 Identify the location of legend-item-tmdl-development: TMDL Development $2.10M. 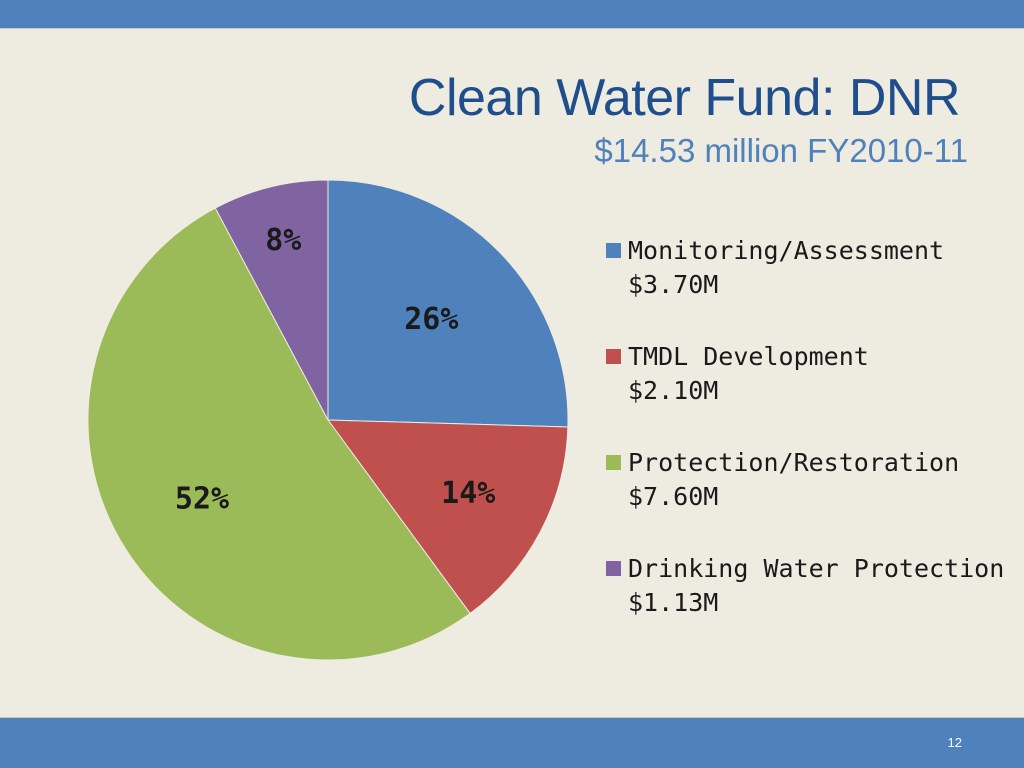
(806, 393).